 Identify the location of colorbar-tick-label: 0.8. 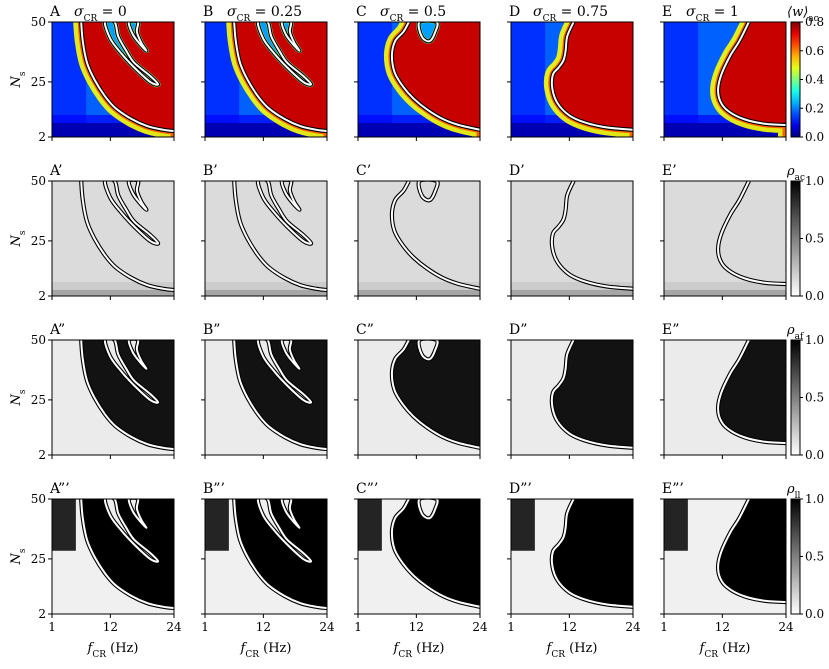
(814, 22).